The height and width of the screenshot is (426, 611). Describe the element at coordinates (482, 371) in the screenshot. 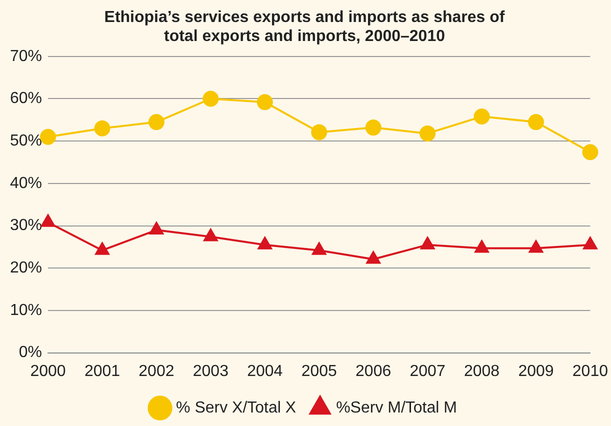

I see `x-tick-label: 2008` at that location.